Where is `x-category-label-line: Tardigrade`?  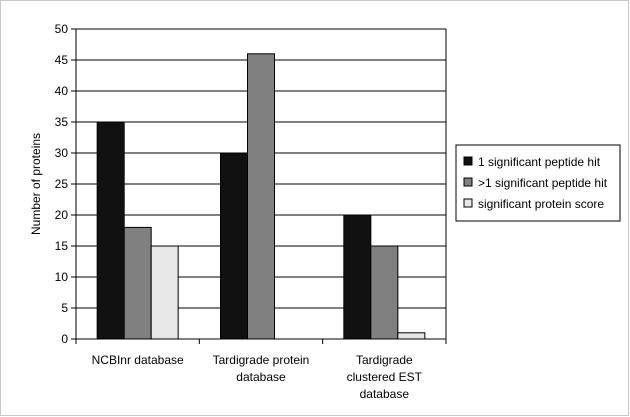 x-category-label-line: Tardigrade is located at coordinates (384, 360).